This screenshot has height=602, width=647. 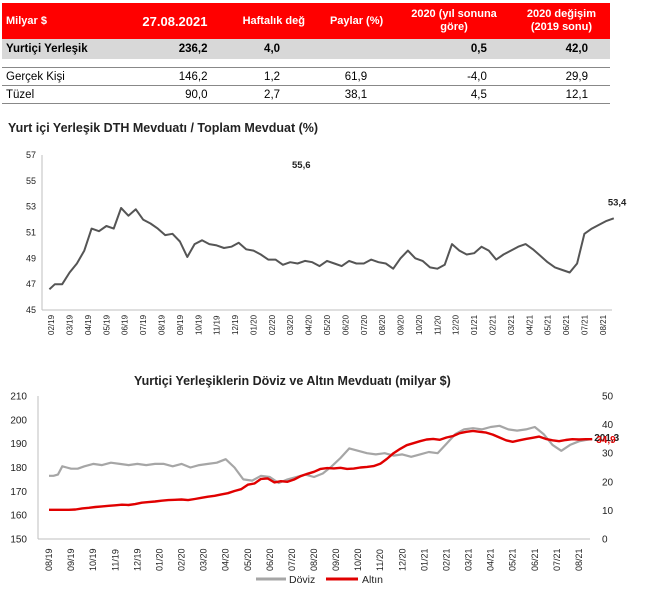 I want to click on chart2-x-tick-label: 05/20, so click(x=248, y=559).